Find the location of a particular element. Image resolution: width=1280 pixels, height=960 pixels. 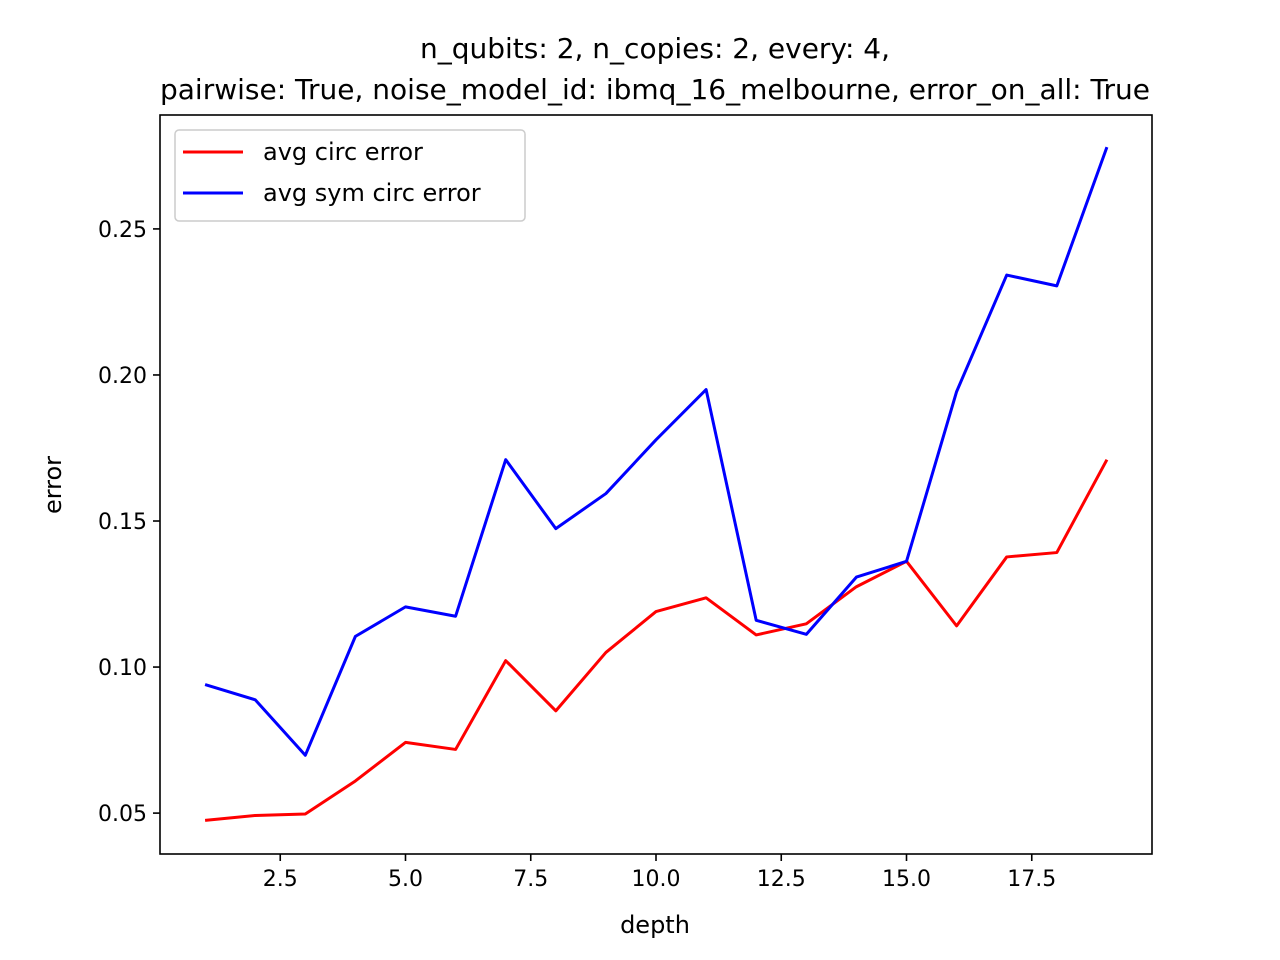

chart-title-line-1: n_qubits: 2, n_copies: 2, every: 4, is located at coordinates (655, 48).